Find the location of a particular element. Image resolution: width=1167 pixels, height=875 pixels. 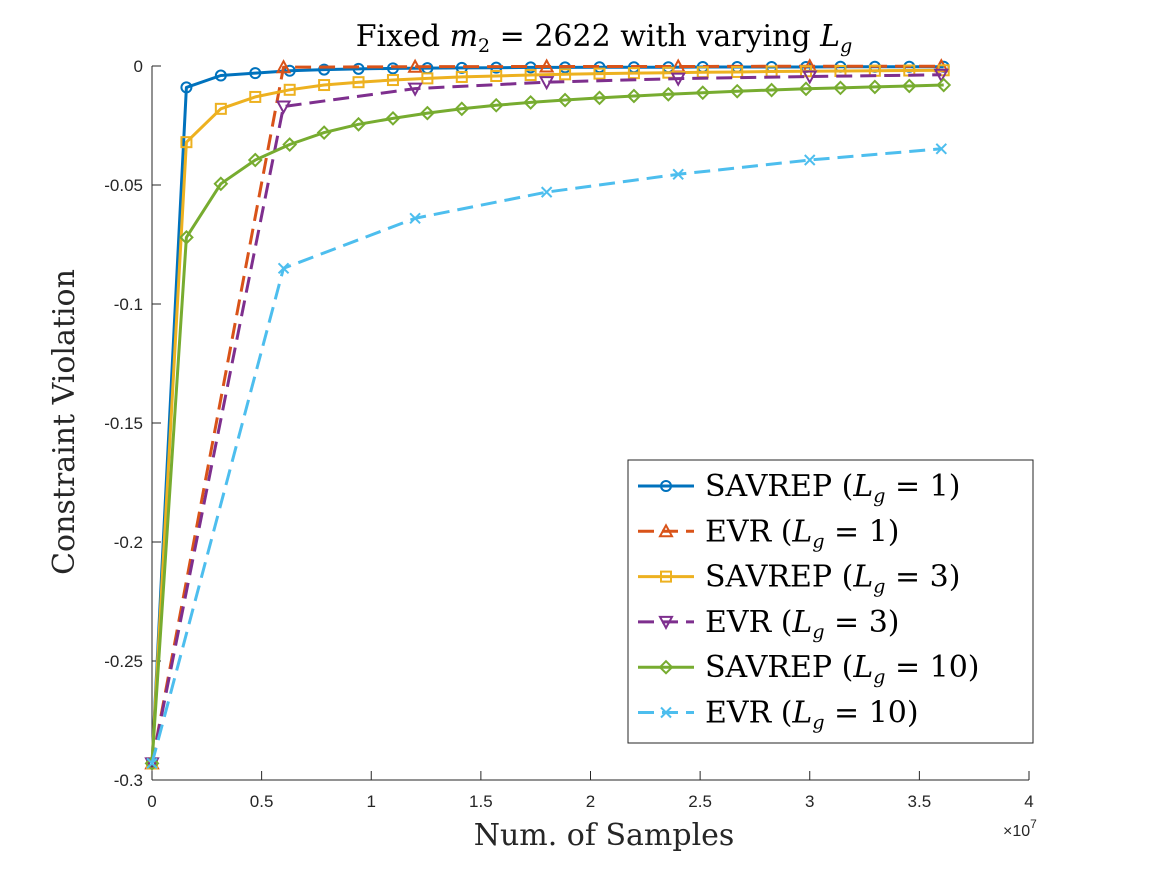

x-tick-label: 0 is located at coordinates (151, 801).